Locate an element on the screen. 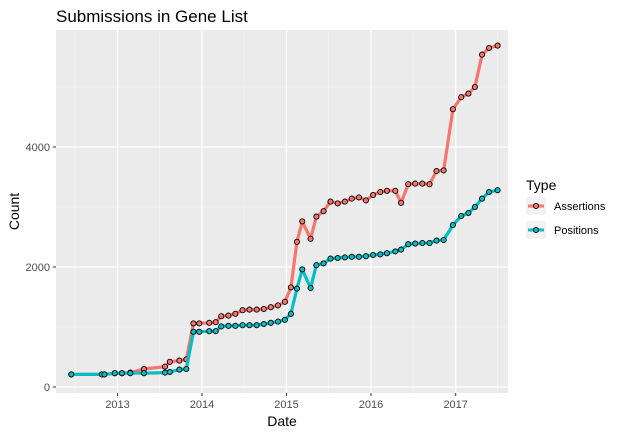 This screenshot has height=437, width=624. legend-label-positions: Positions is located at coordinates (576, 231).